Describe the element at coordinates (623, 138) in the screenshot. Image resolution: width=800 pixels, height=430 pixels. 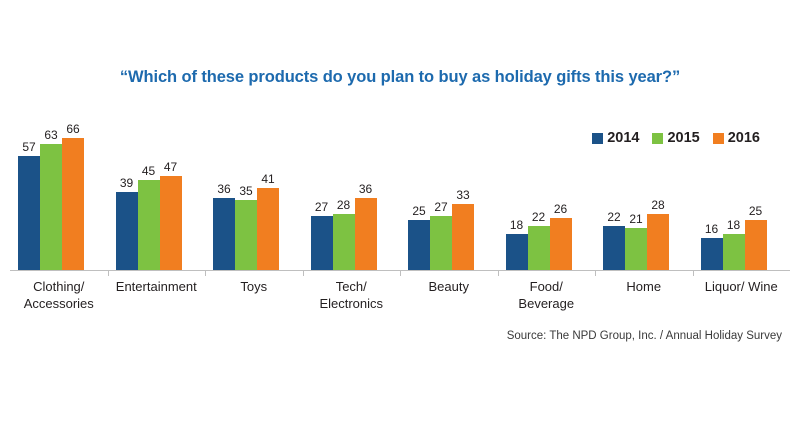
I see `legend-label: 2014` at that location.